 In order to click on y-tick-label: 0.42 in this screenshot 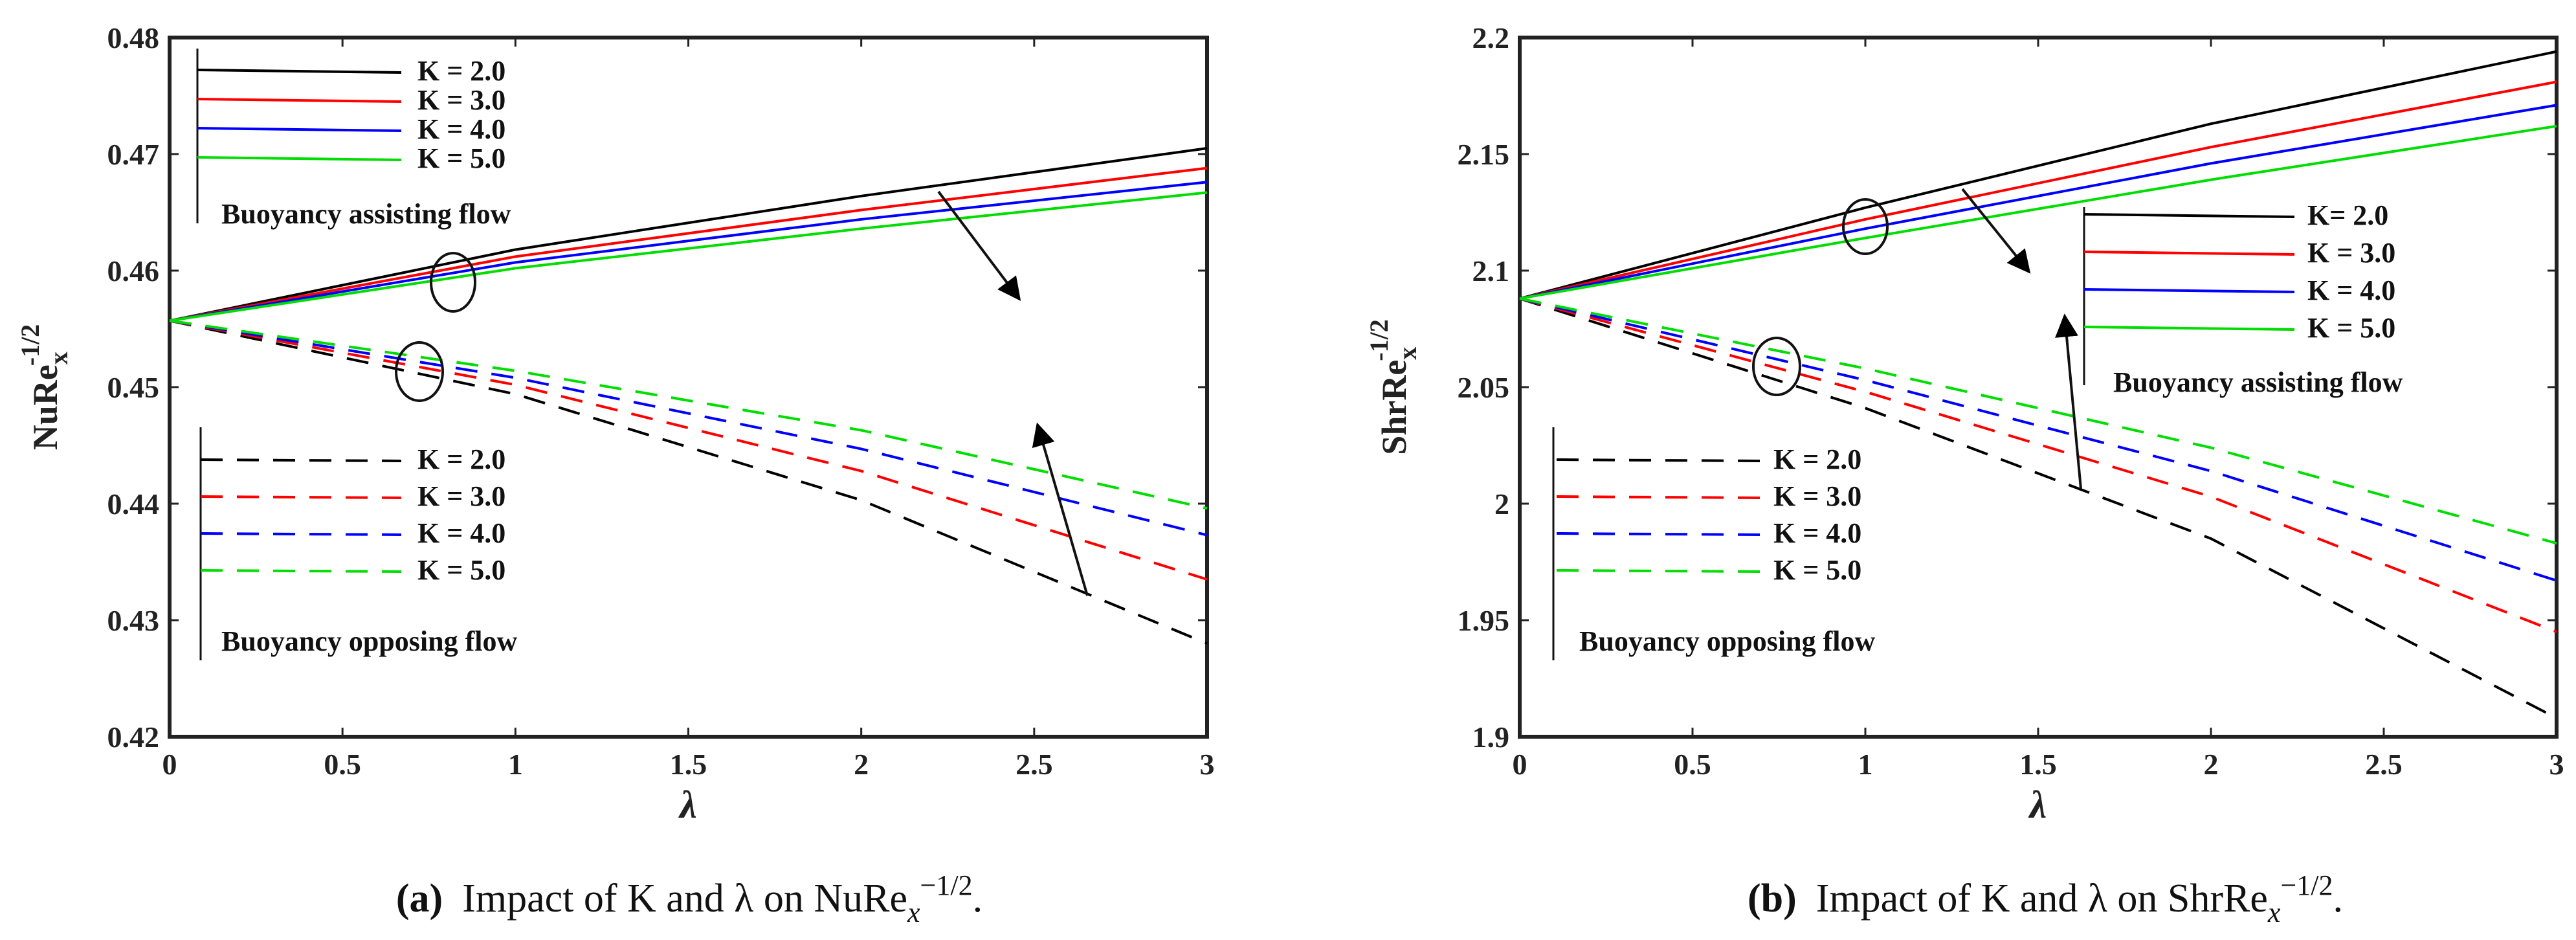, I will do `click(133, 737)`.